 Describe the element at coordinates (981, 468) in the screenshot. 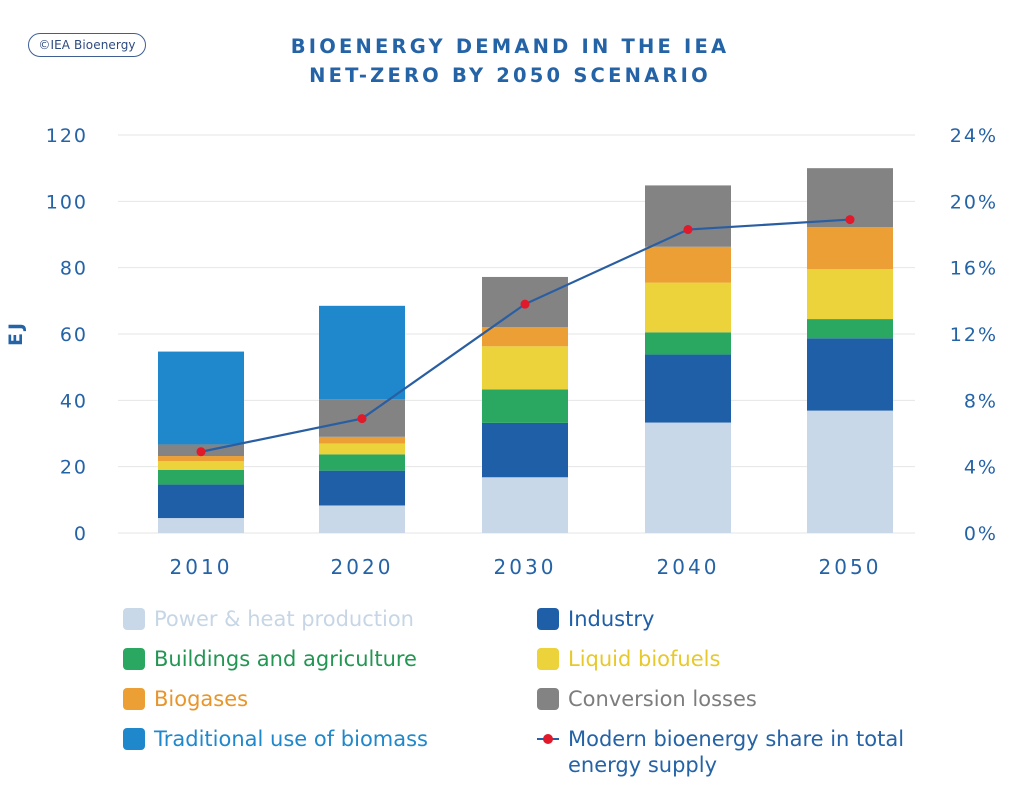

I see `y2-tick-label: 4%` at that location.